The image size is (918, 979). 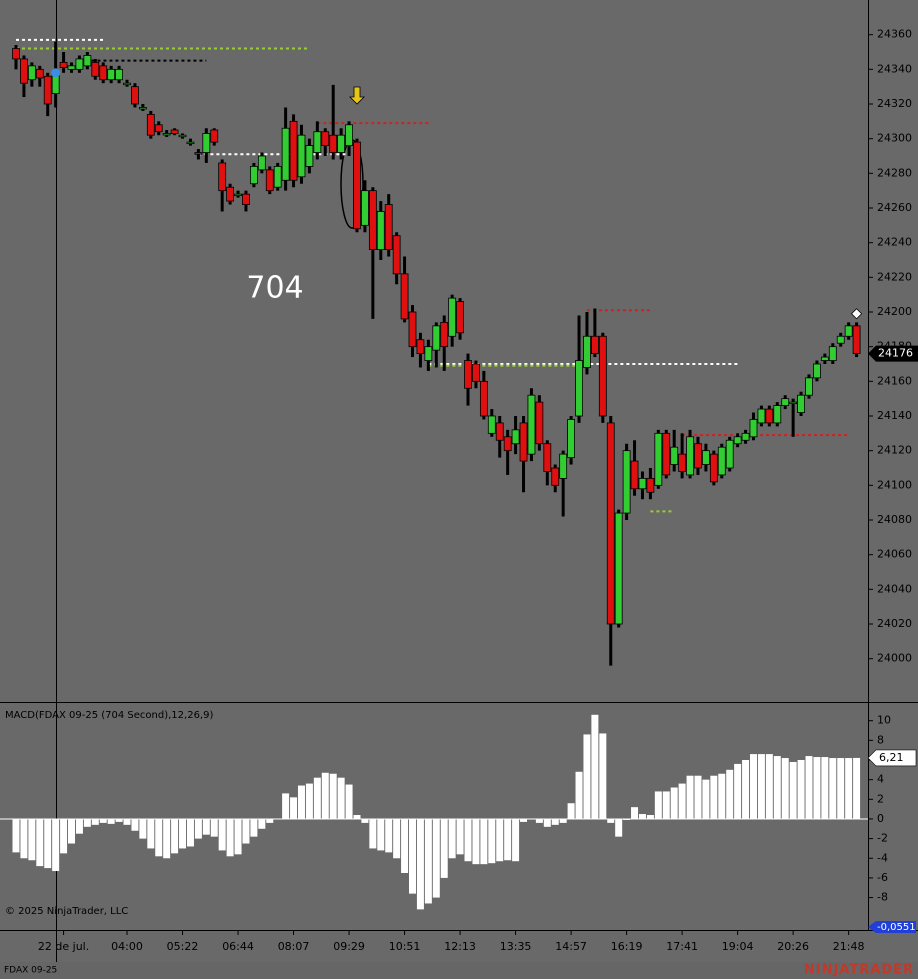 What do you see at coordinates (894, 554) in the screenshot?
I see `y-tick-label: 24060` at bounding box center [894, 554].